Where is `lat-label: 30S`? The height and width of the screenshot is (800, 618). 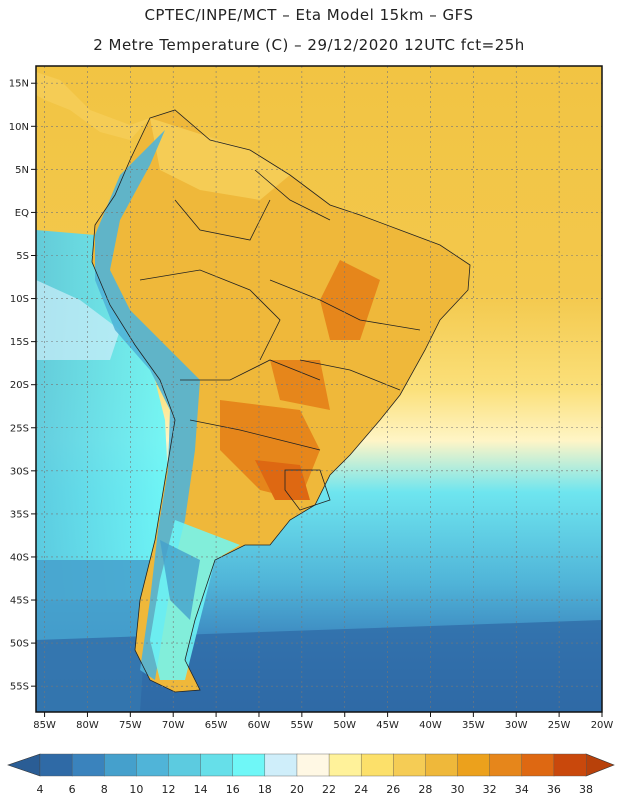 lat-label: 30S is located at coordinates (19, 471).